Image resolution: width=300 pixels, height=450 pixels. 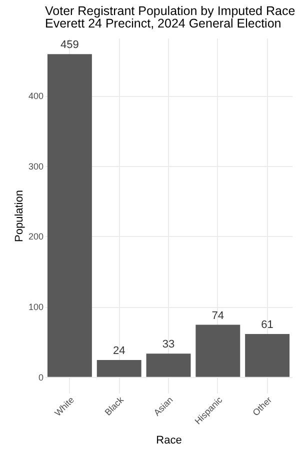 I want to click on x-axis-title: Race, so click(x=169, y=440).